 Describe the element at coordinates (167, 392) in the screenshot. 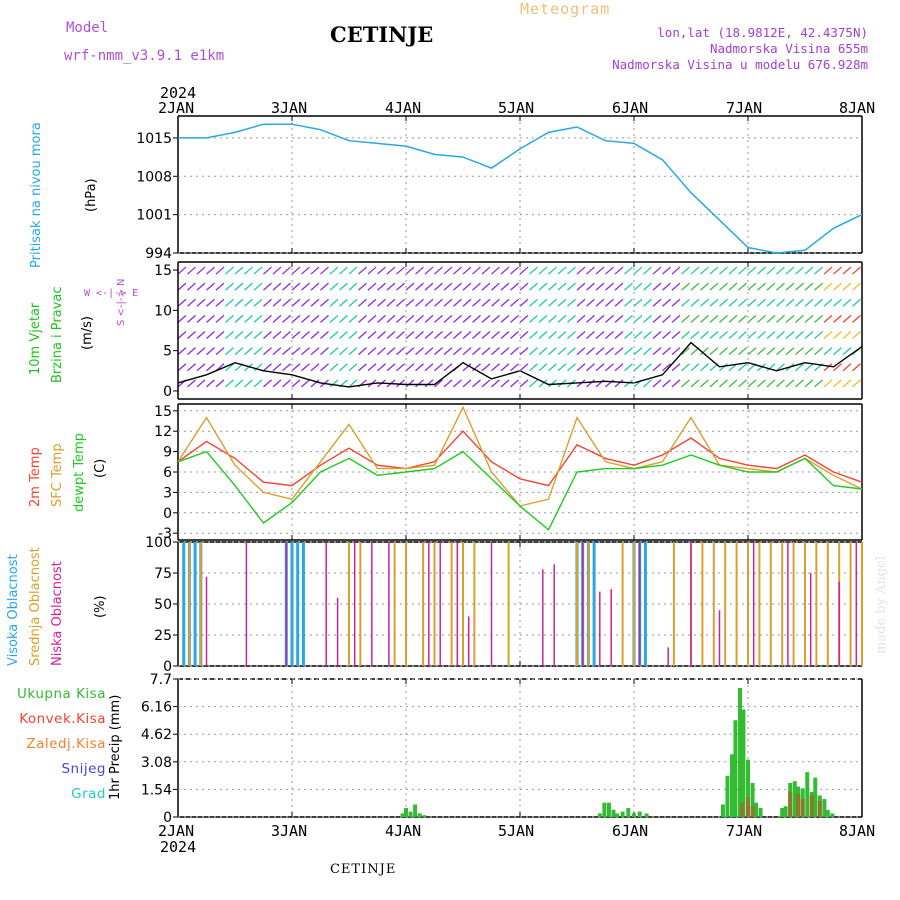

I see `wind-ytick-label: 0` at that location.